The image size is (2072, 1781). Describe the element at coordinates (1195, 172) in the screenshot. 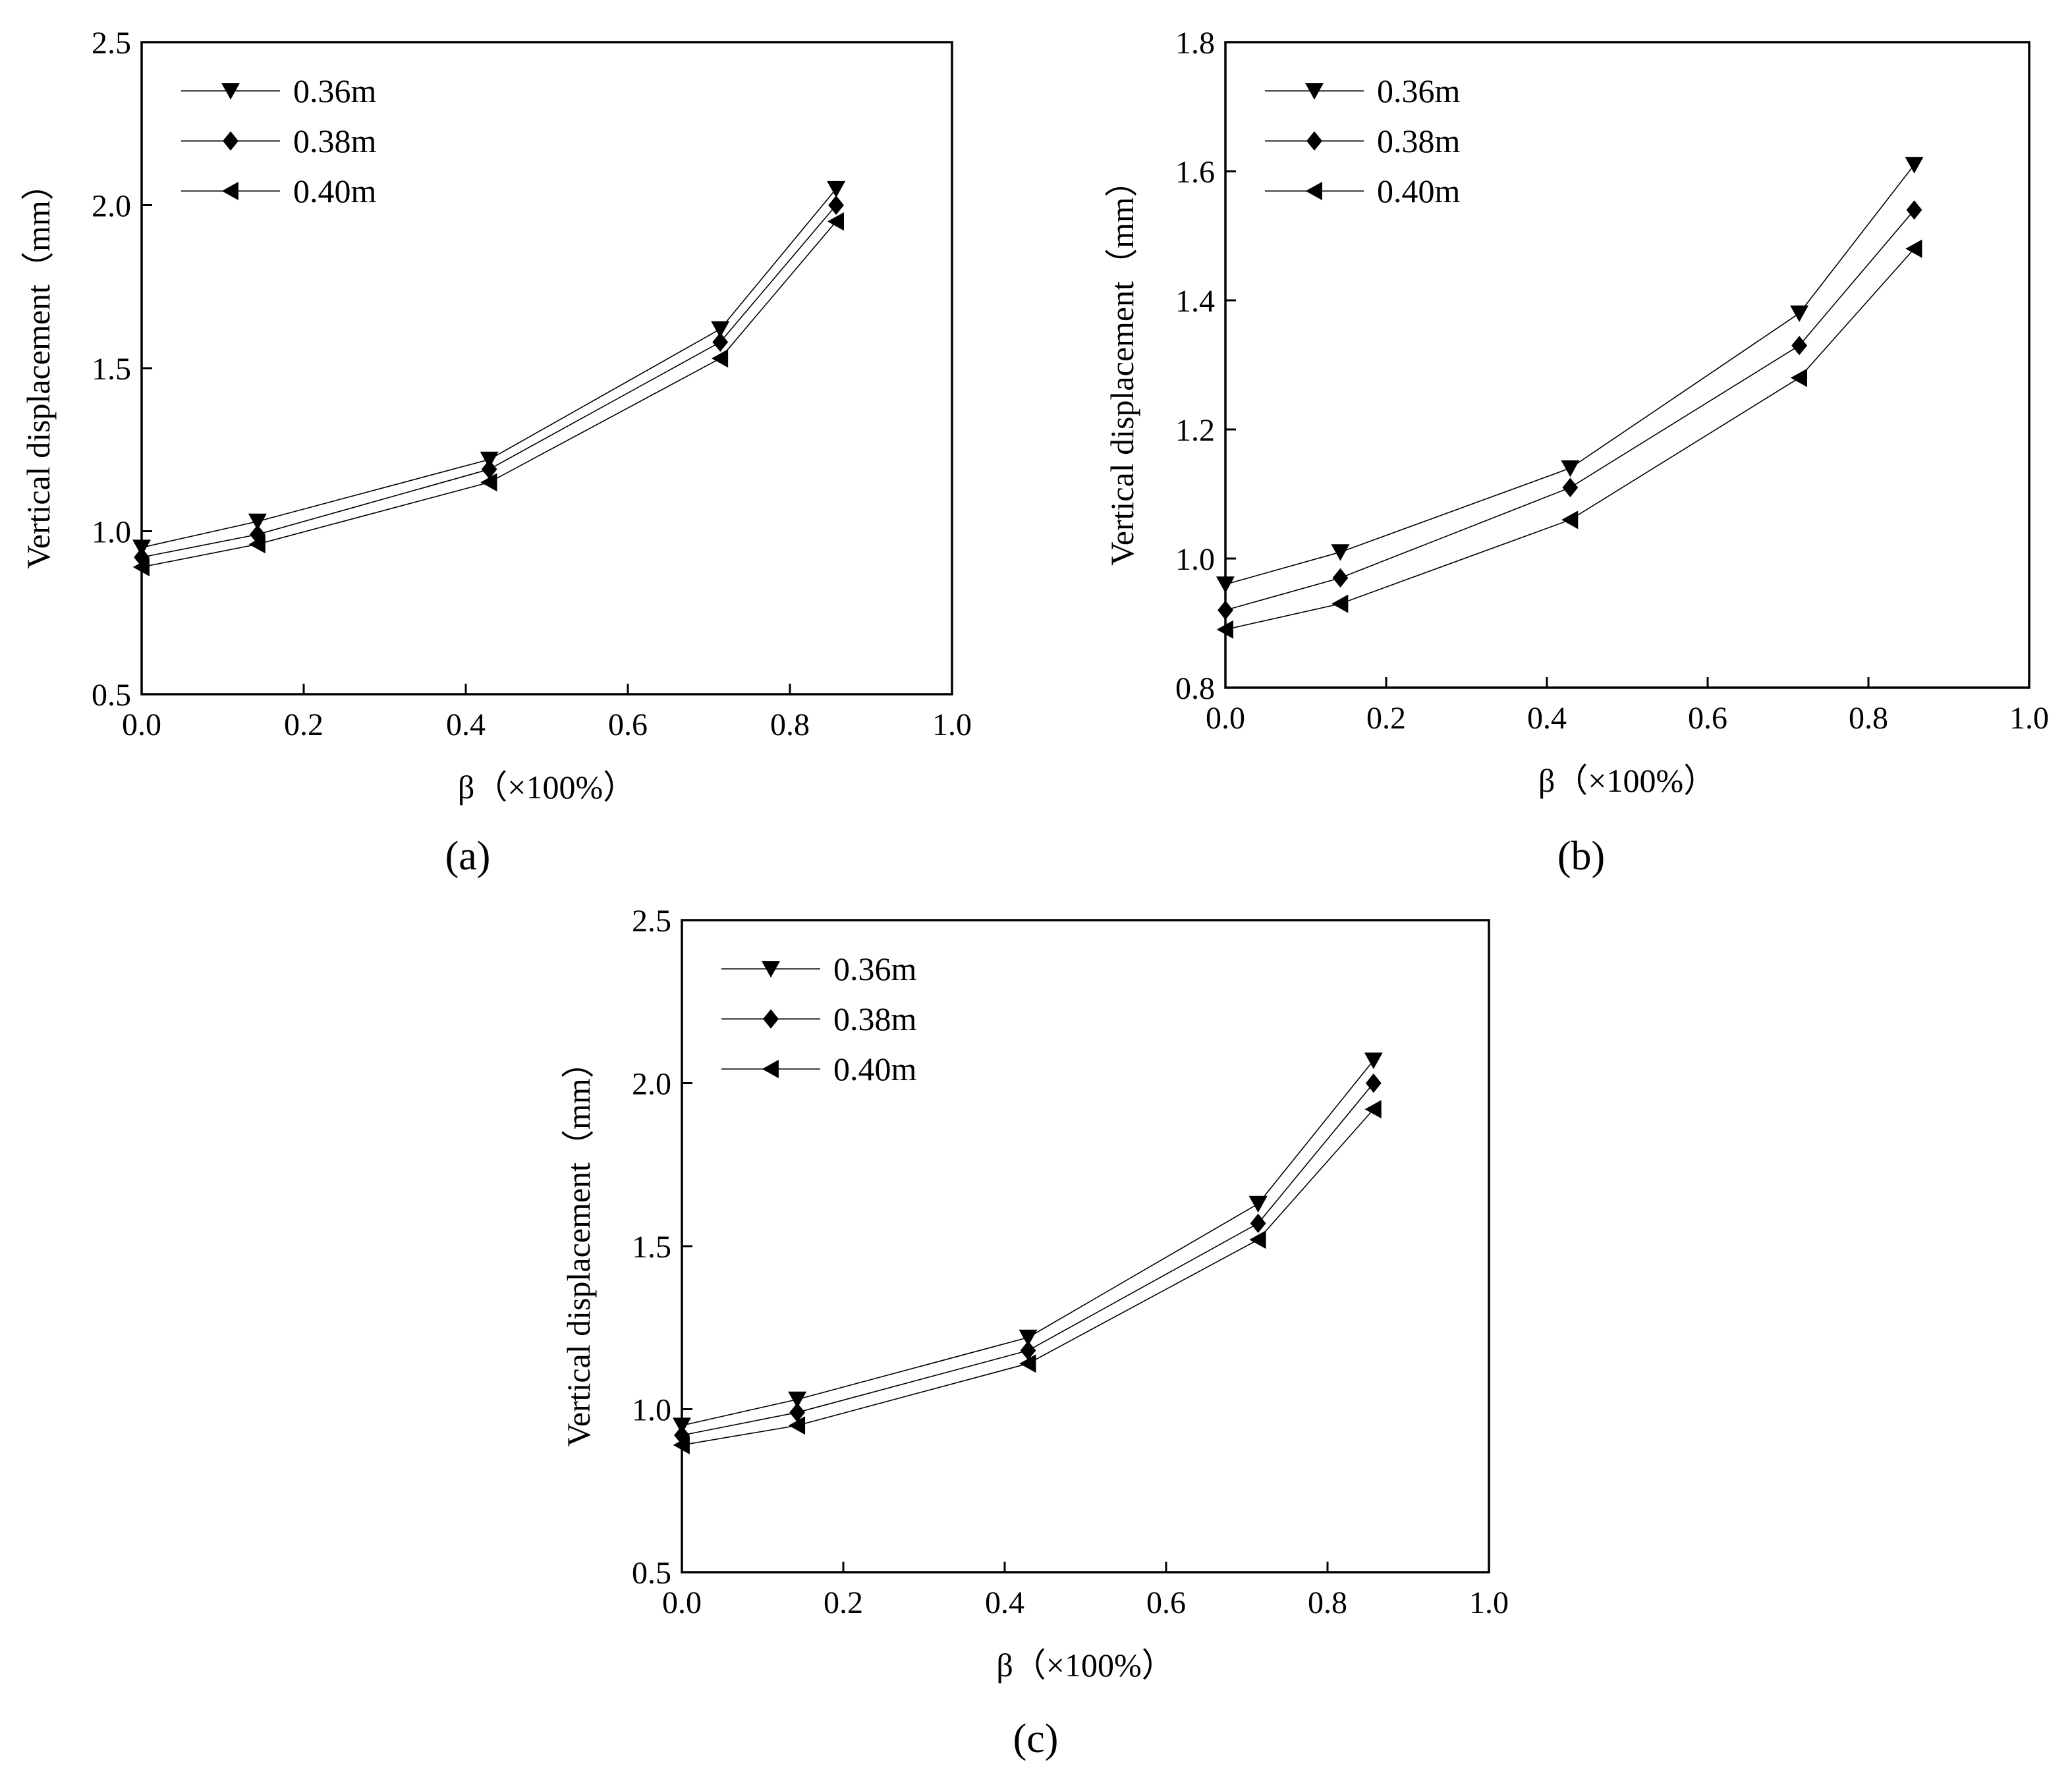

I see `y-tick-label: 1.6` at that location.